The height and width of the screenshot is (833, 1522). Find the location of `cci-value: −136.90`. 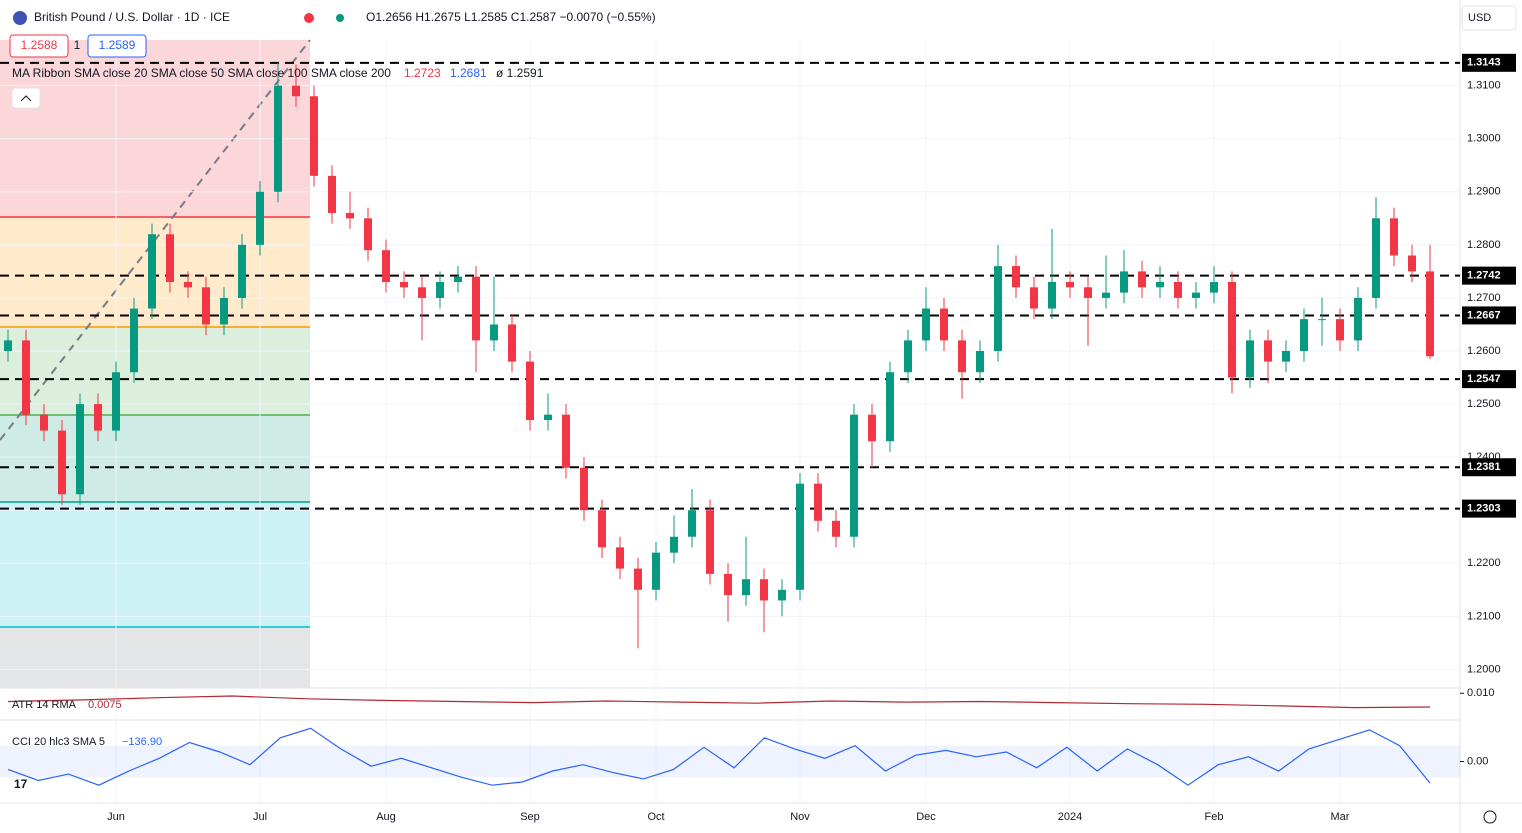

cci-value: −136.90 is located at coordinates (142, 742).